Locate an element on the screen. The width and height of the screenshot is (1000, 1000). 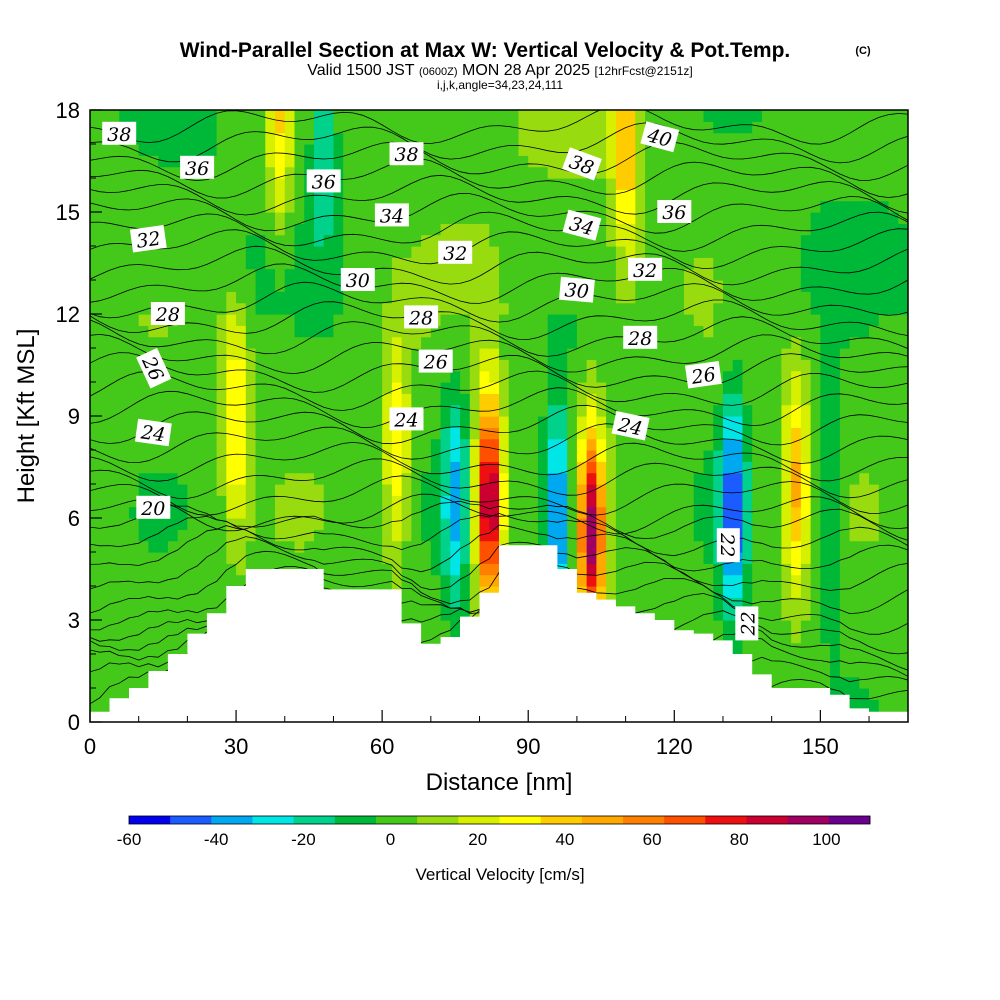
contour-label: 36 is located at coordinates (674, 212).